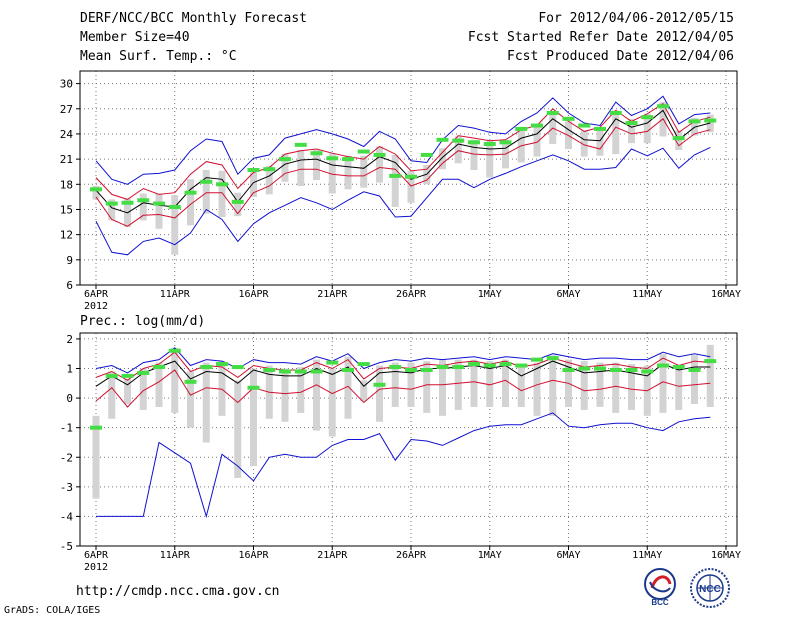 The image size is (800, 618). I want to click on panel1-x-tick-label: 1MAY, so click(490, 294).